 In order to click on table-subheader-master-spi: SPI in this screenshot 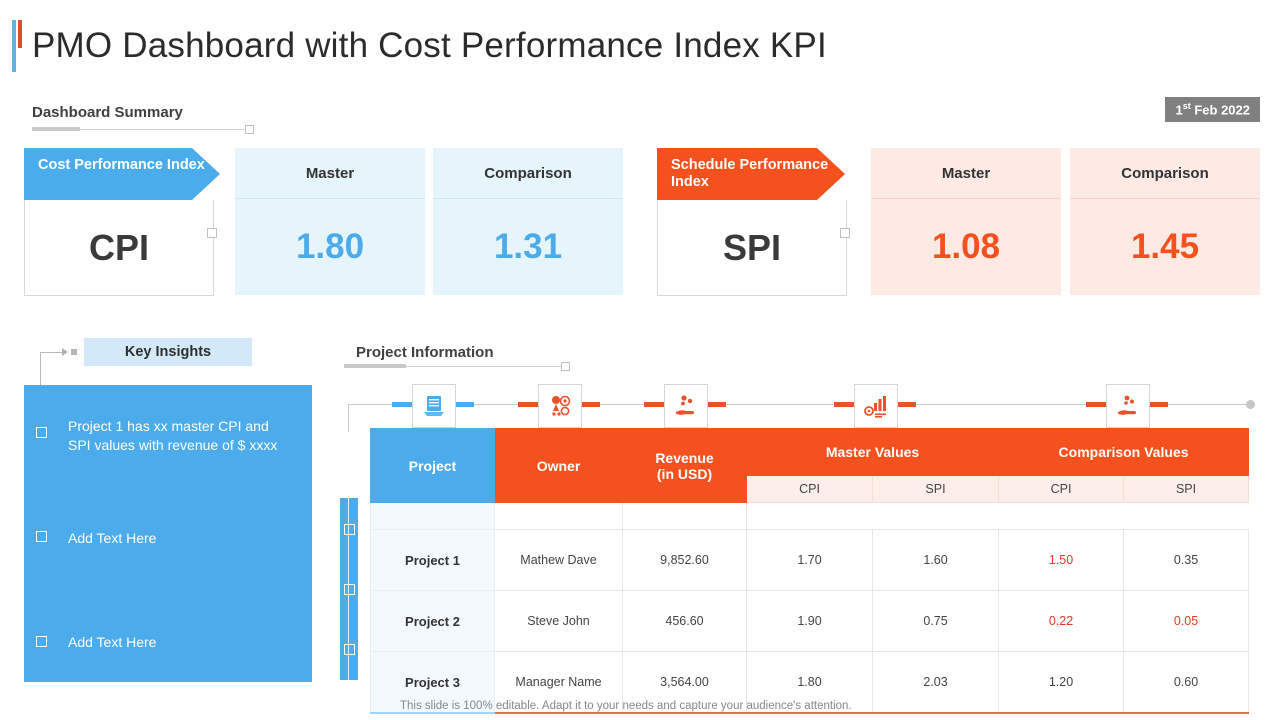, I will do `click(935, 489)`.